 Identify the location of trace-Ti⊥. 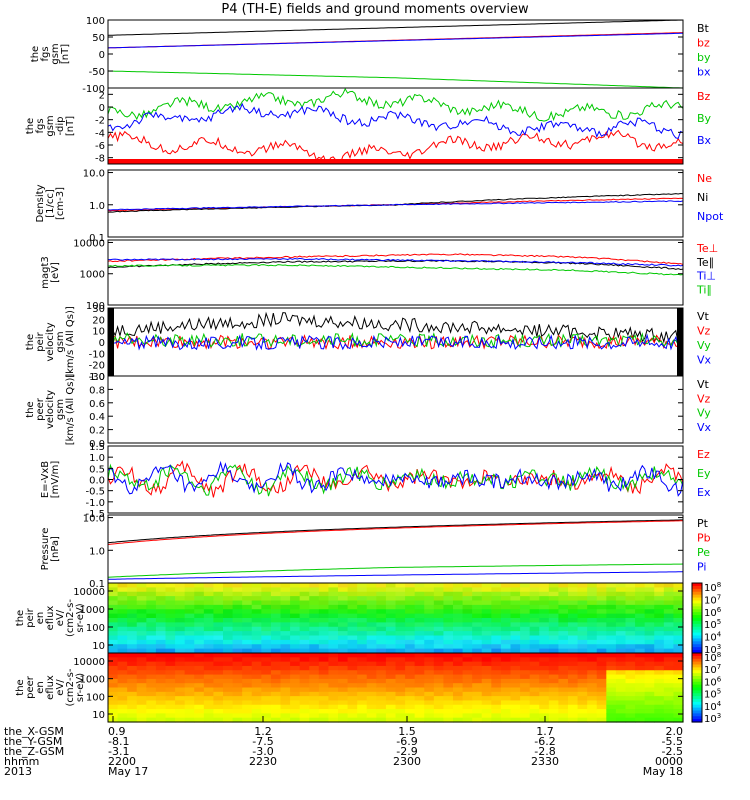
(396, 262).